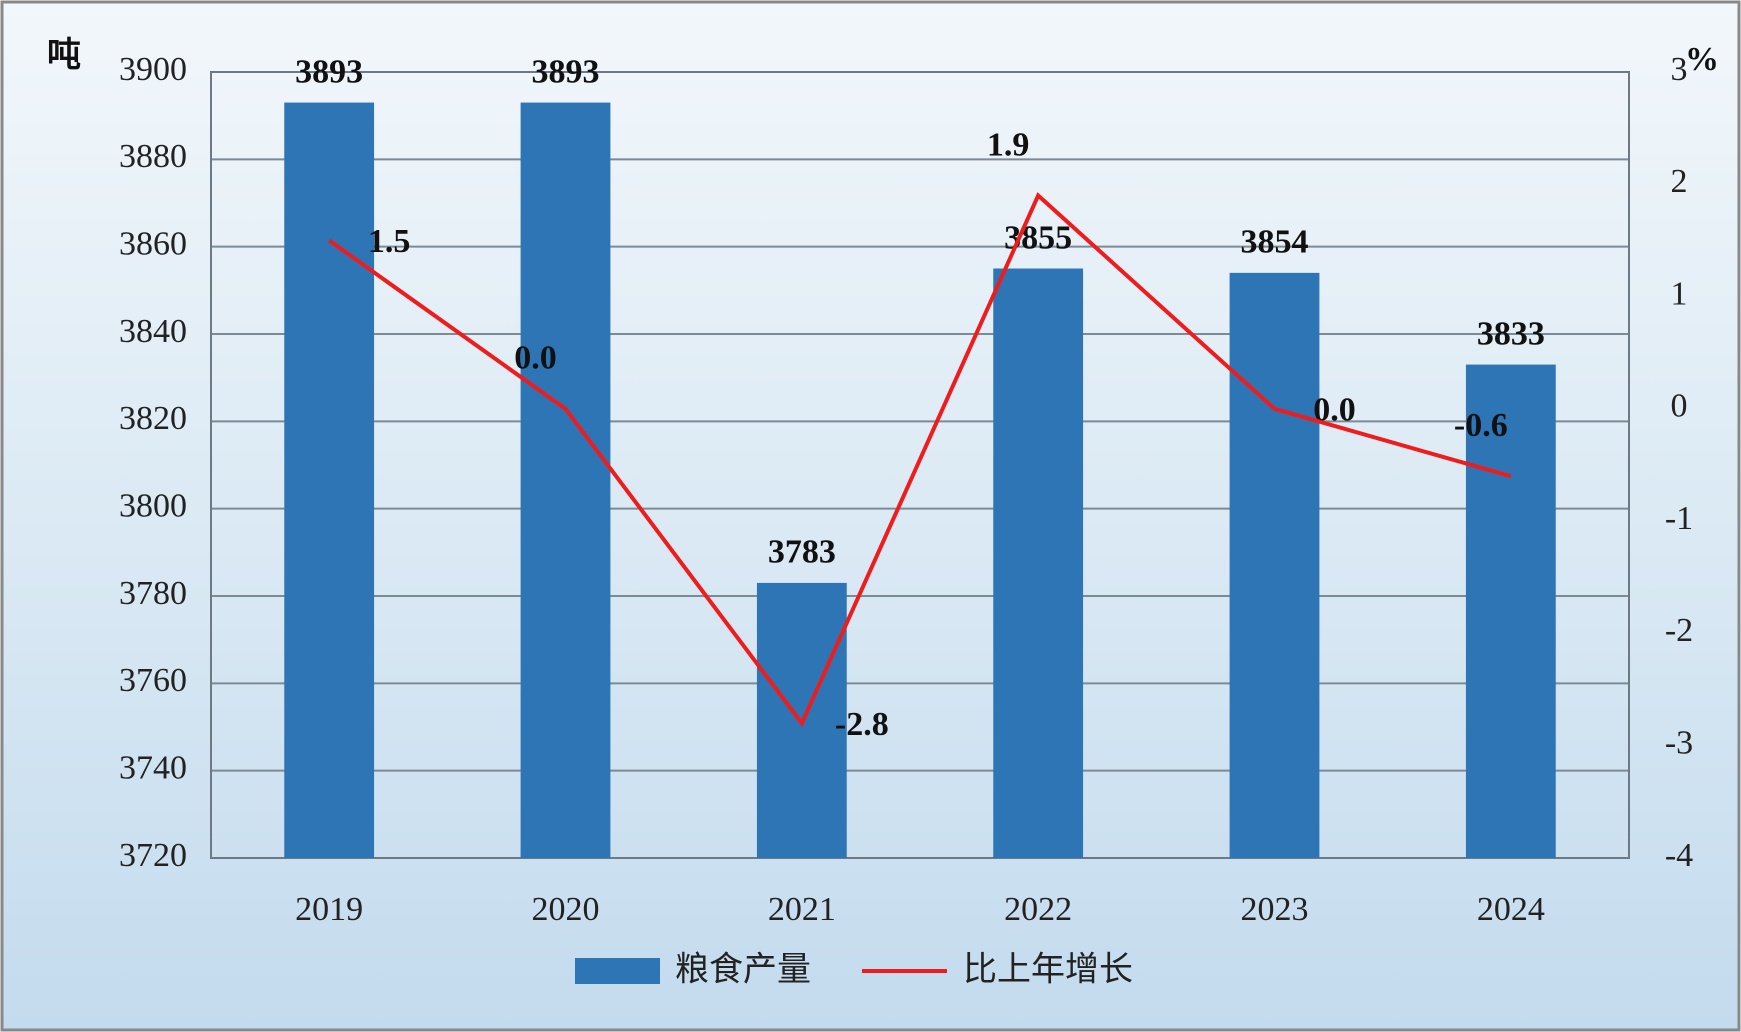 This screenshot has height=1032, width=1741. I want to click on x-tick-label: 2020, so click(566, 909).